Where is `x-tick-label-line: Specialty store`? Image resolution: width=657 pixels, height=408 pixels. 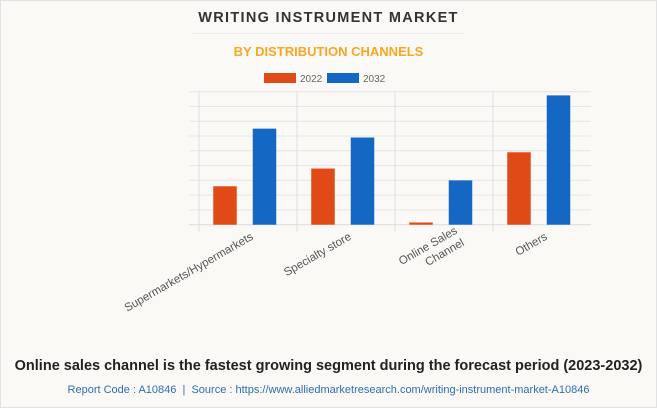
x-tick-label-line: Specialty store is located at coordinates (317, 255).